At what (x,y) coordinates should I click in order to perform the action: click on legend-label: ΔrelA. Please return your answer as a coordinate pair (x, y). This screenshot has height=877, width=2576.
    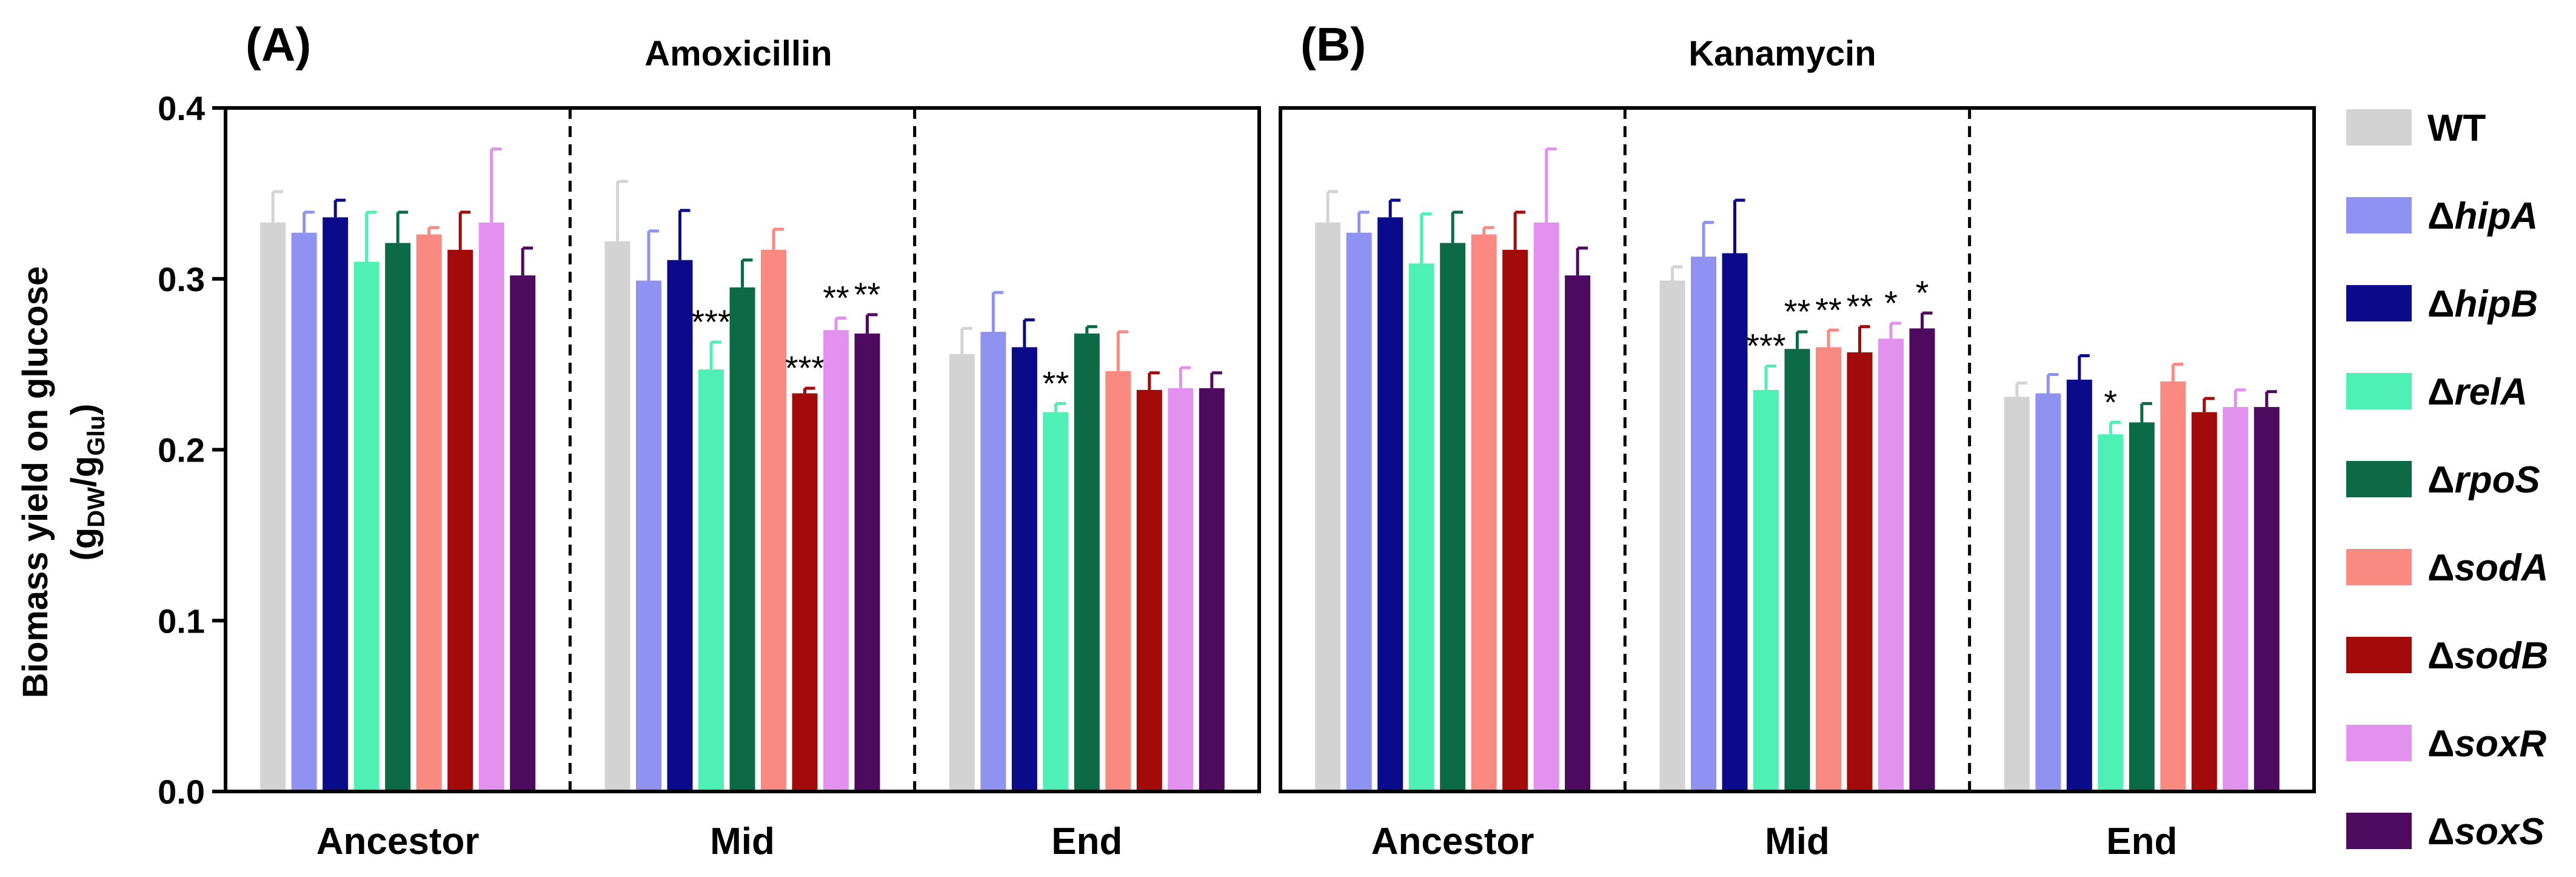
    Looking at the image, I should click on (2477, 392).